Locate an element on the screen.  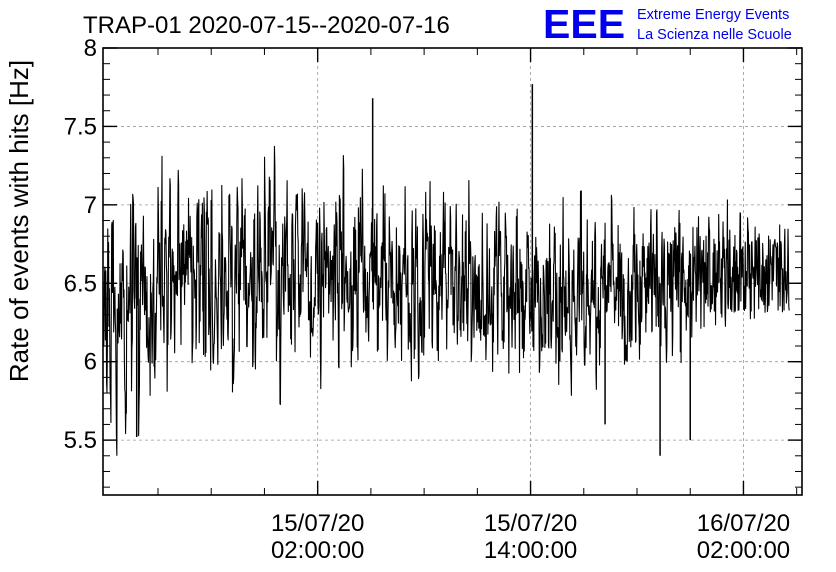
logo-subtitle-line1: Extreme Energy Events is located at coordinates (713, 15).